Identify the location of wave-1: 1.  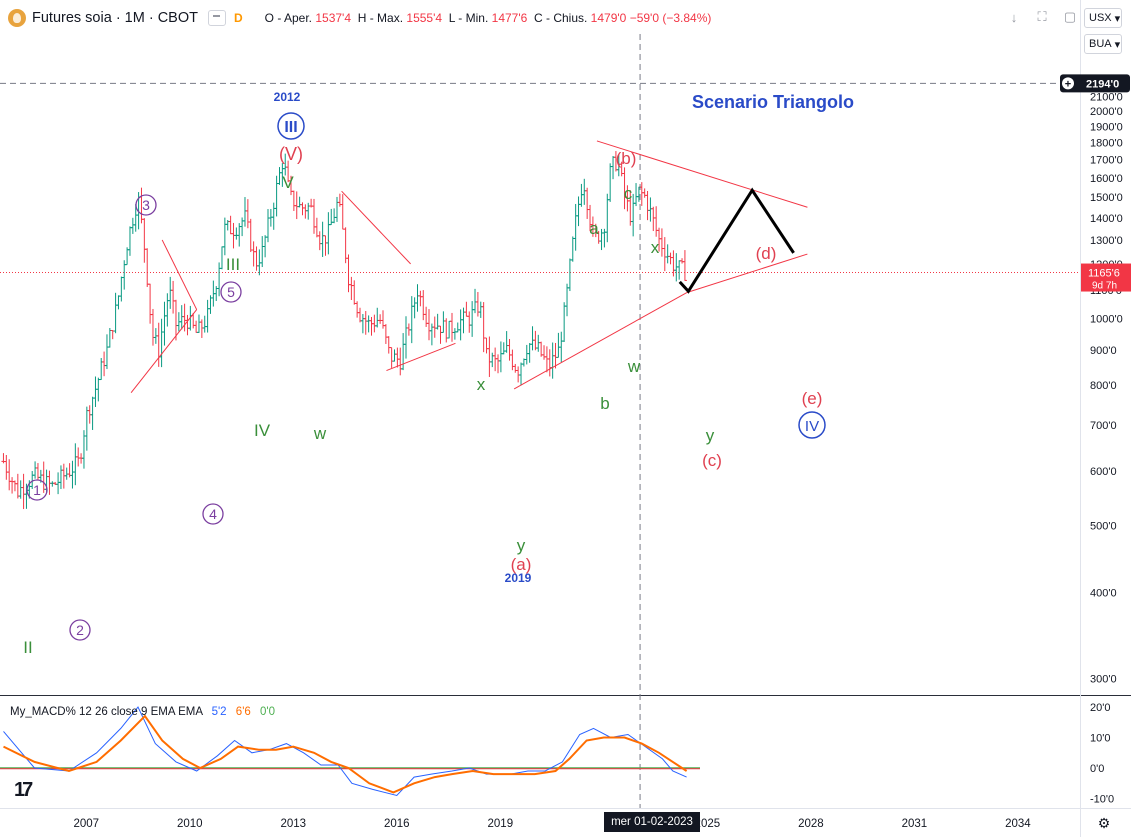
(37, 490).